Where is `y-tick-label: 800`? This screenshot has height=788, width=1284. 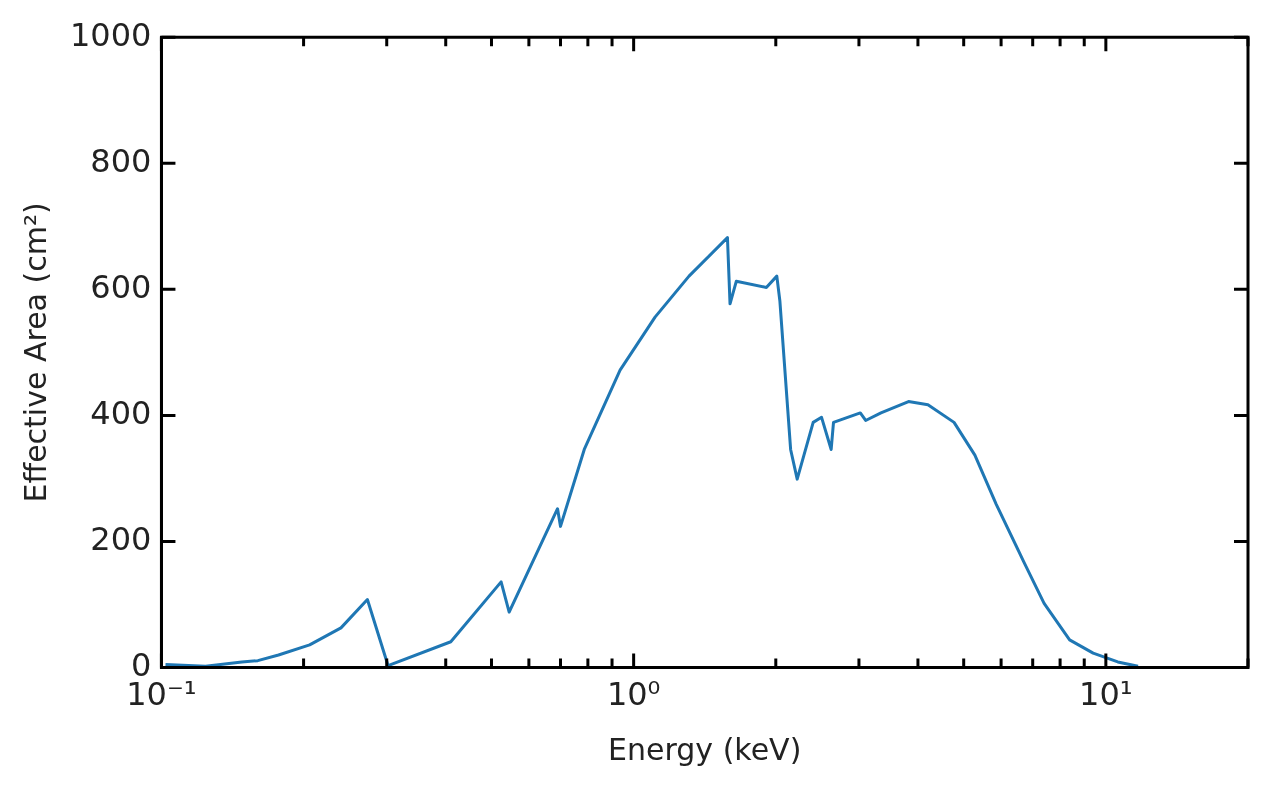
y-tick-label: 800 is located at coordinates (121, 160).